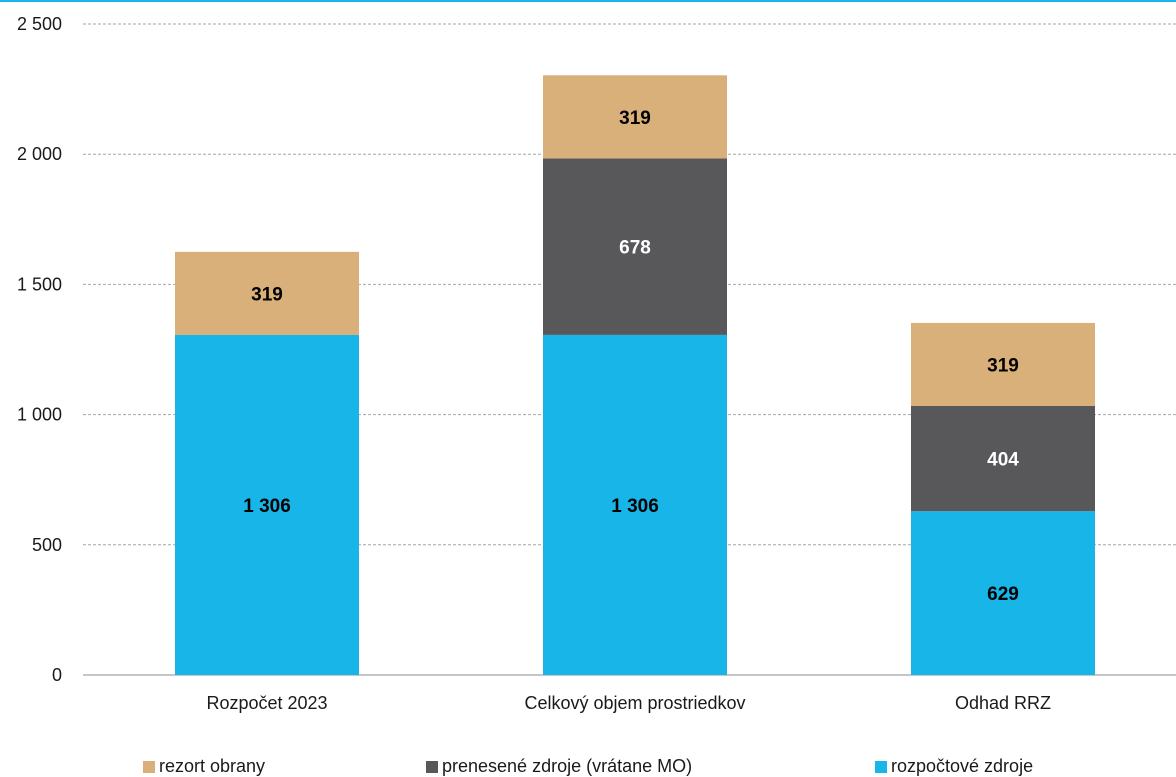  I want to click on y-tick-label: 2 000, so click(39, 154).